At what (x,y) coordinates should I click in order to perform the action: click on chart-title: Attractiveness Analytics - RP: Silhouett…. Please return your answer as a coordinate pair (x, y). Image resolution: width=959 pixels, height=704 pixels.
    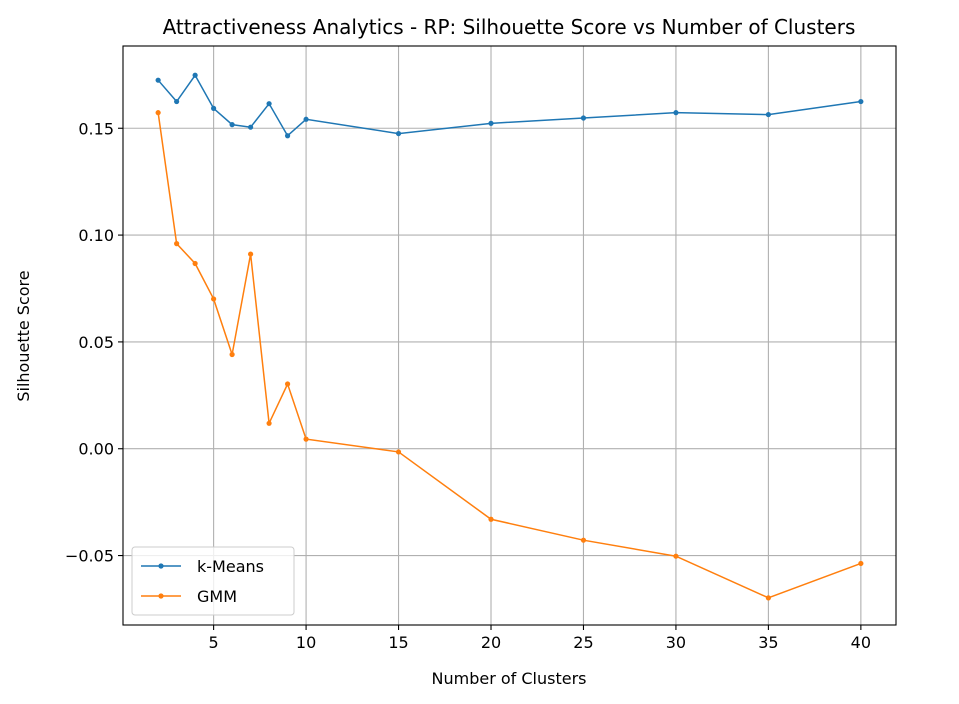
    Looking at the image, I should click on (509, 27).